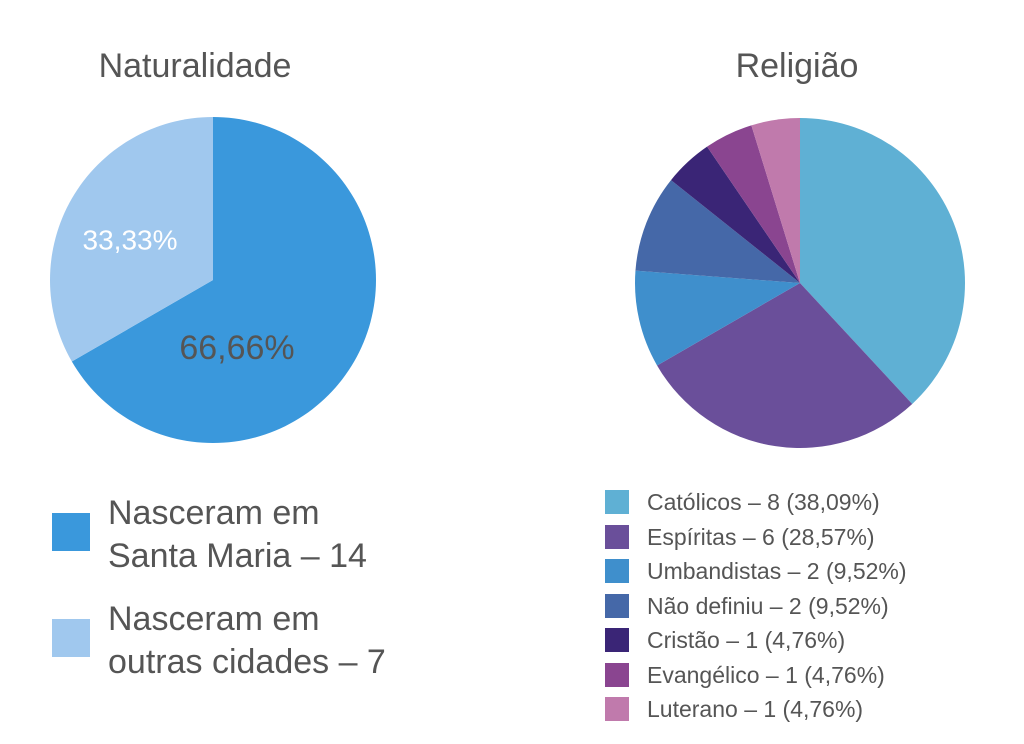 The width and height of the screenshot is (1024, 744). Describe the element at coordinates (797, 66) in the screenshot. I see `chart-title: Religião` at that location.